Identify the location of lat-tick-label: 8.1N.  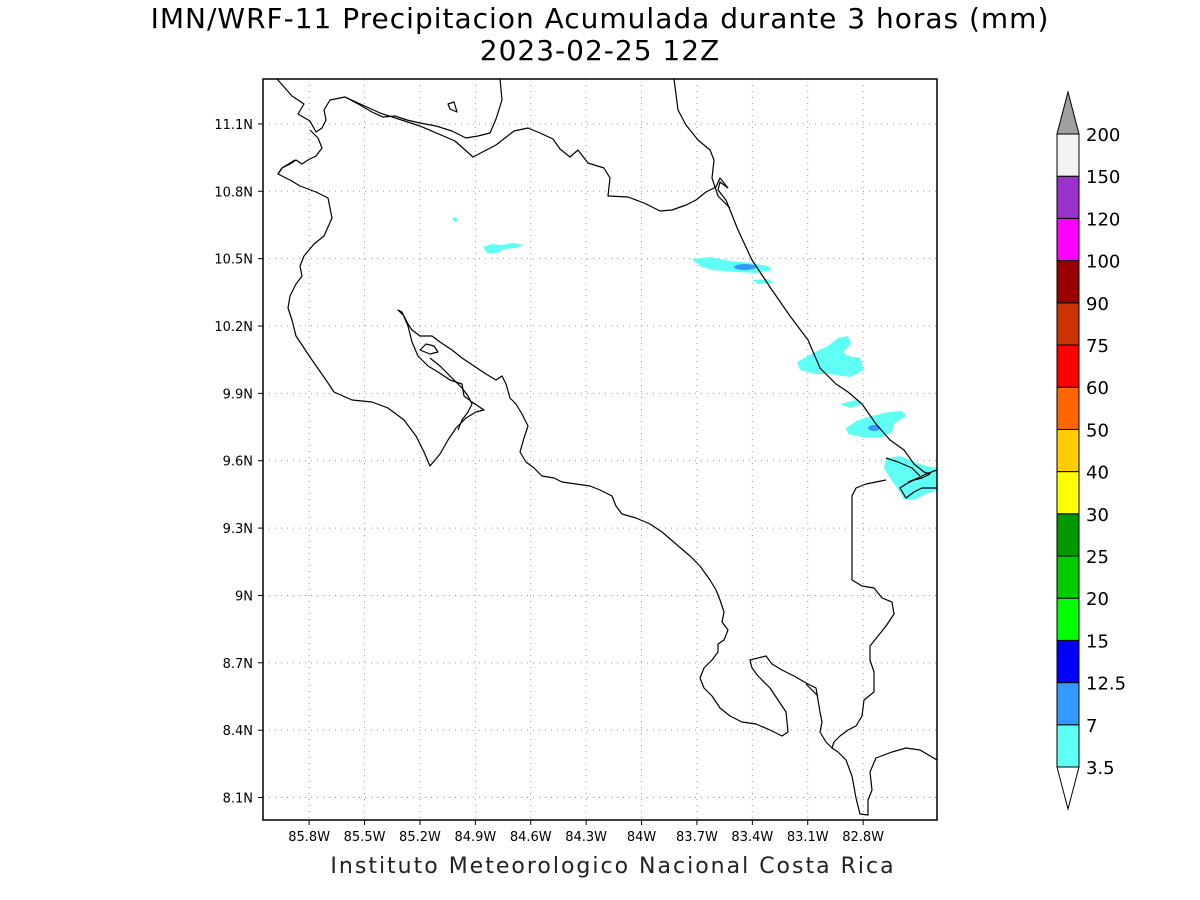
(238, 799).